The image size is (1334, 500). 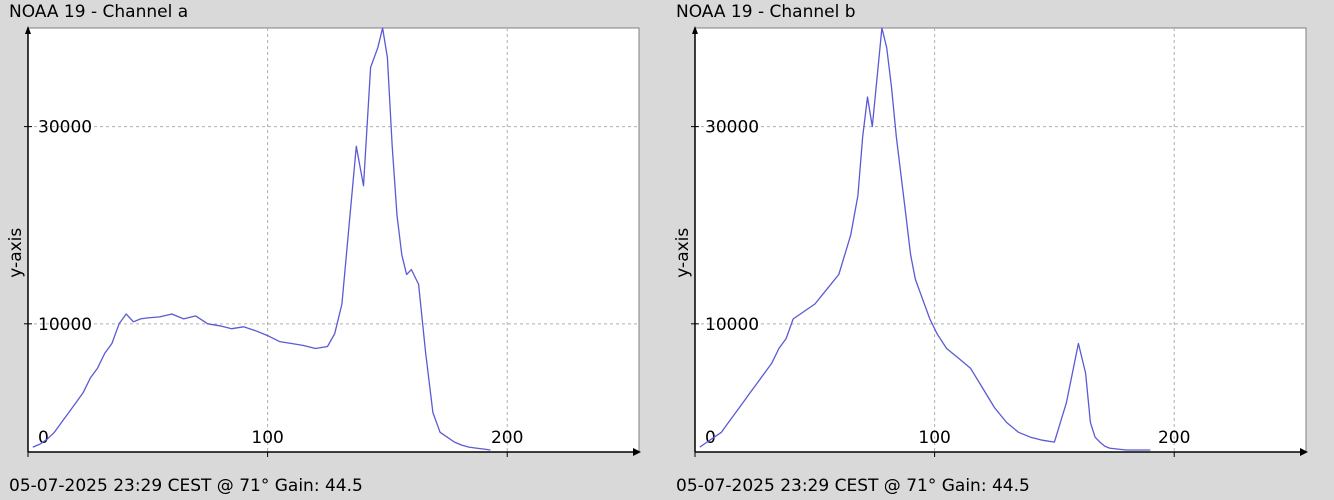 What do you see at coordinates (766, 12) in the screenshot?
I see `chart-title: NOAA 19 - Channel b` at bounding box center [766, 12].